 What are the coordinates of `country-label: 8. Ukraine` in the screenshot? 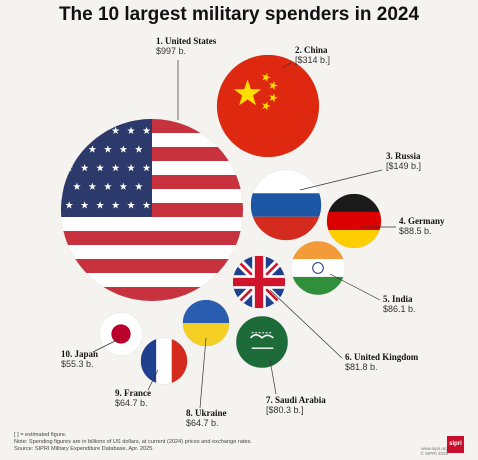 It's located at (206, 413).